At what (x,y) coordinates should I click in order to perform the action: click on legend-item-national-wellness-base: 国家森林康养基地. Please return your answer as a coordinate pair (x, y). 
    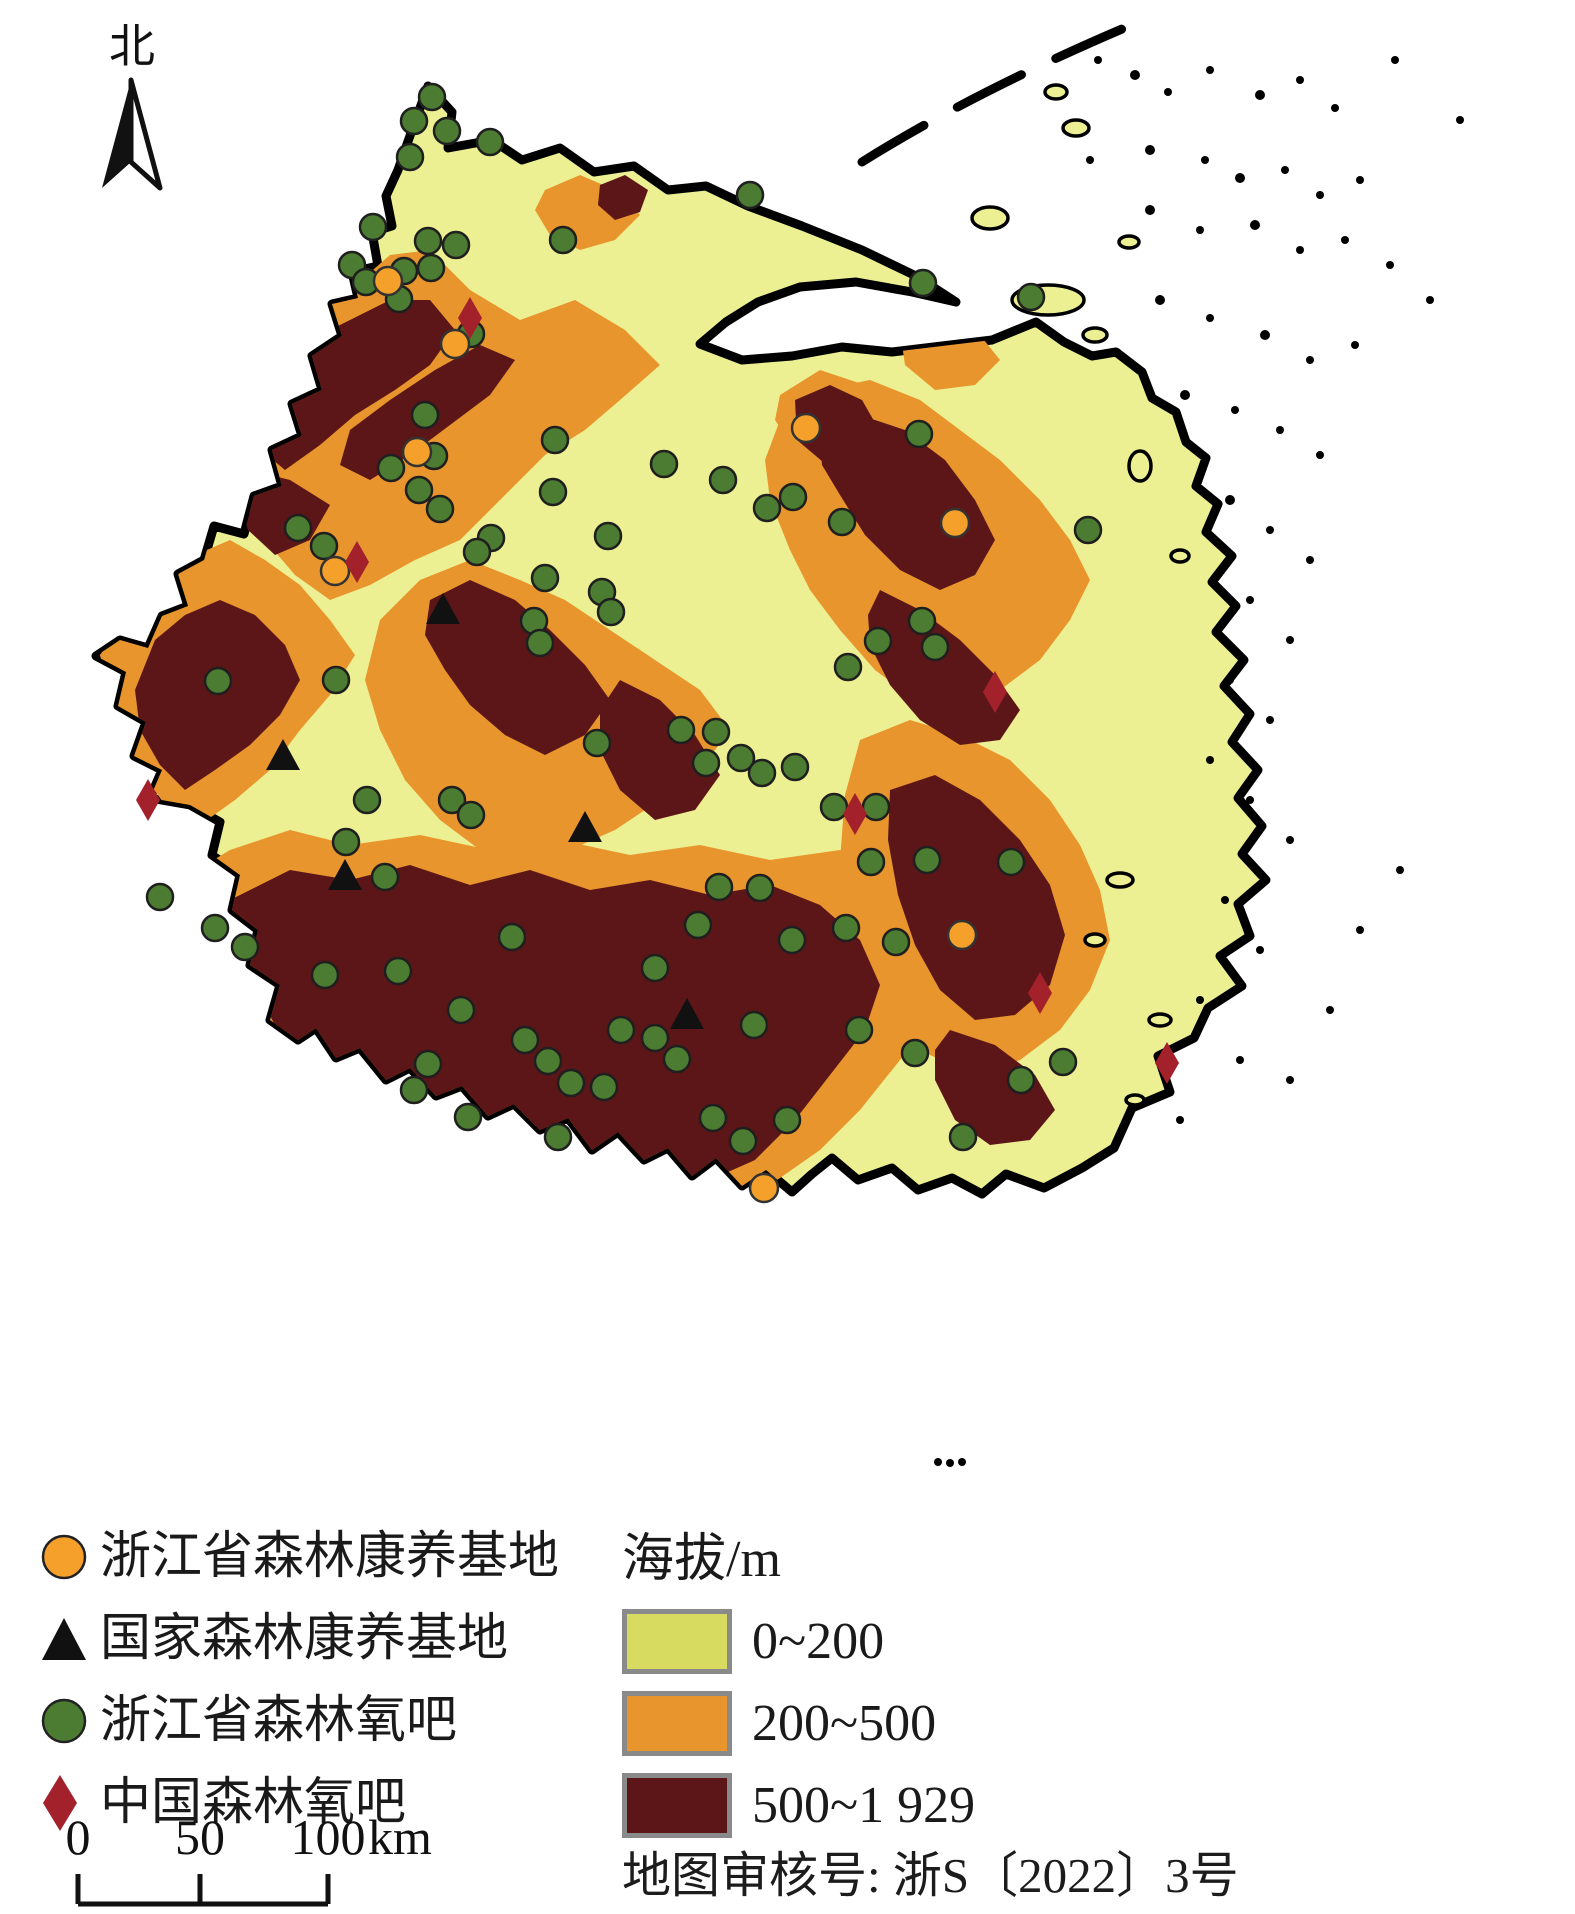
    Looking at the image, I should click on (299, 1639).